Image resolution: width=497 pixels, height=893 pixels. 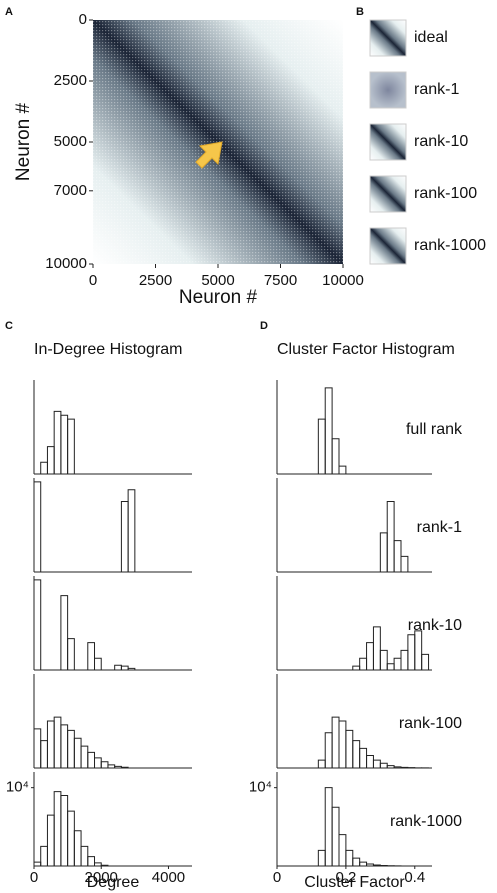 What do you see at coordinates (218, 297) in the screenshot?
I see `x-axis-label: Neuron #` at bounding box center [218, 297].